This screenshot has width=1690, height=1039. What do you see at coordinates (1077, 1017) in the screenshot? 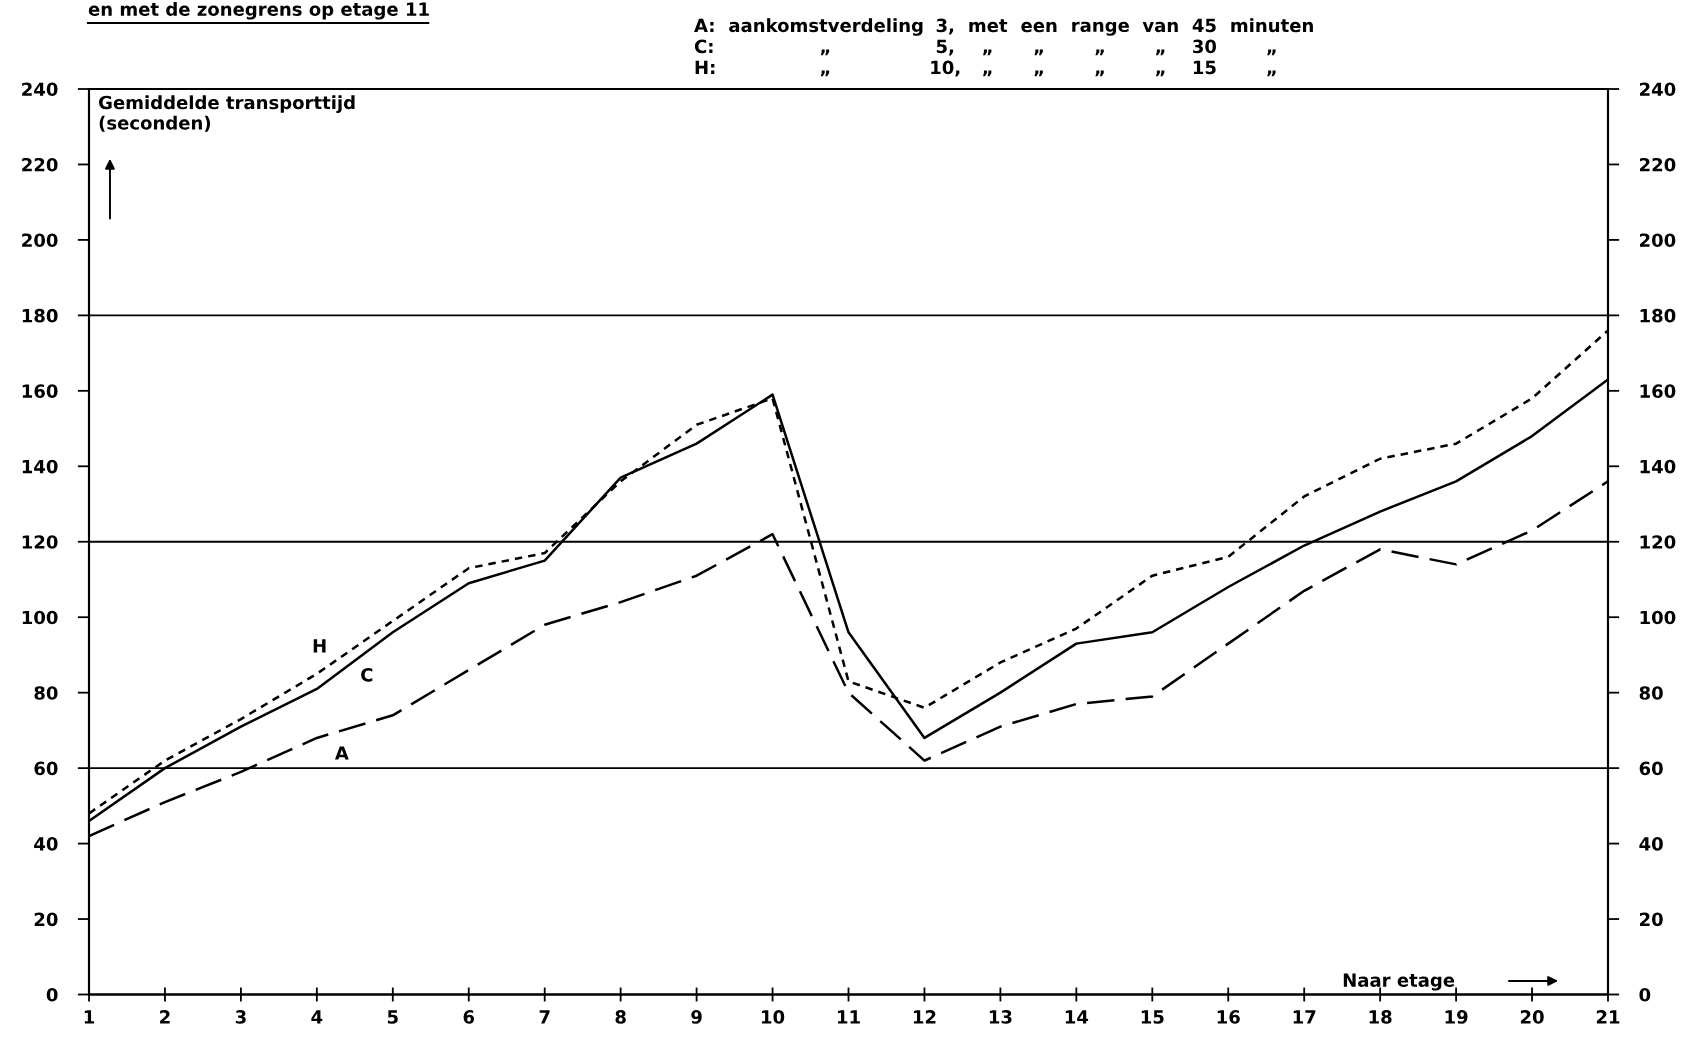
I see `x-tick-label: 14` at bounding box center [1077, 1017].